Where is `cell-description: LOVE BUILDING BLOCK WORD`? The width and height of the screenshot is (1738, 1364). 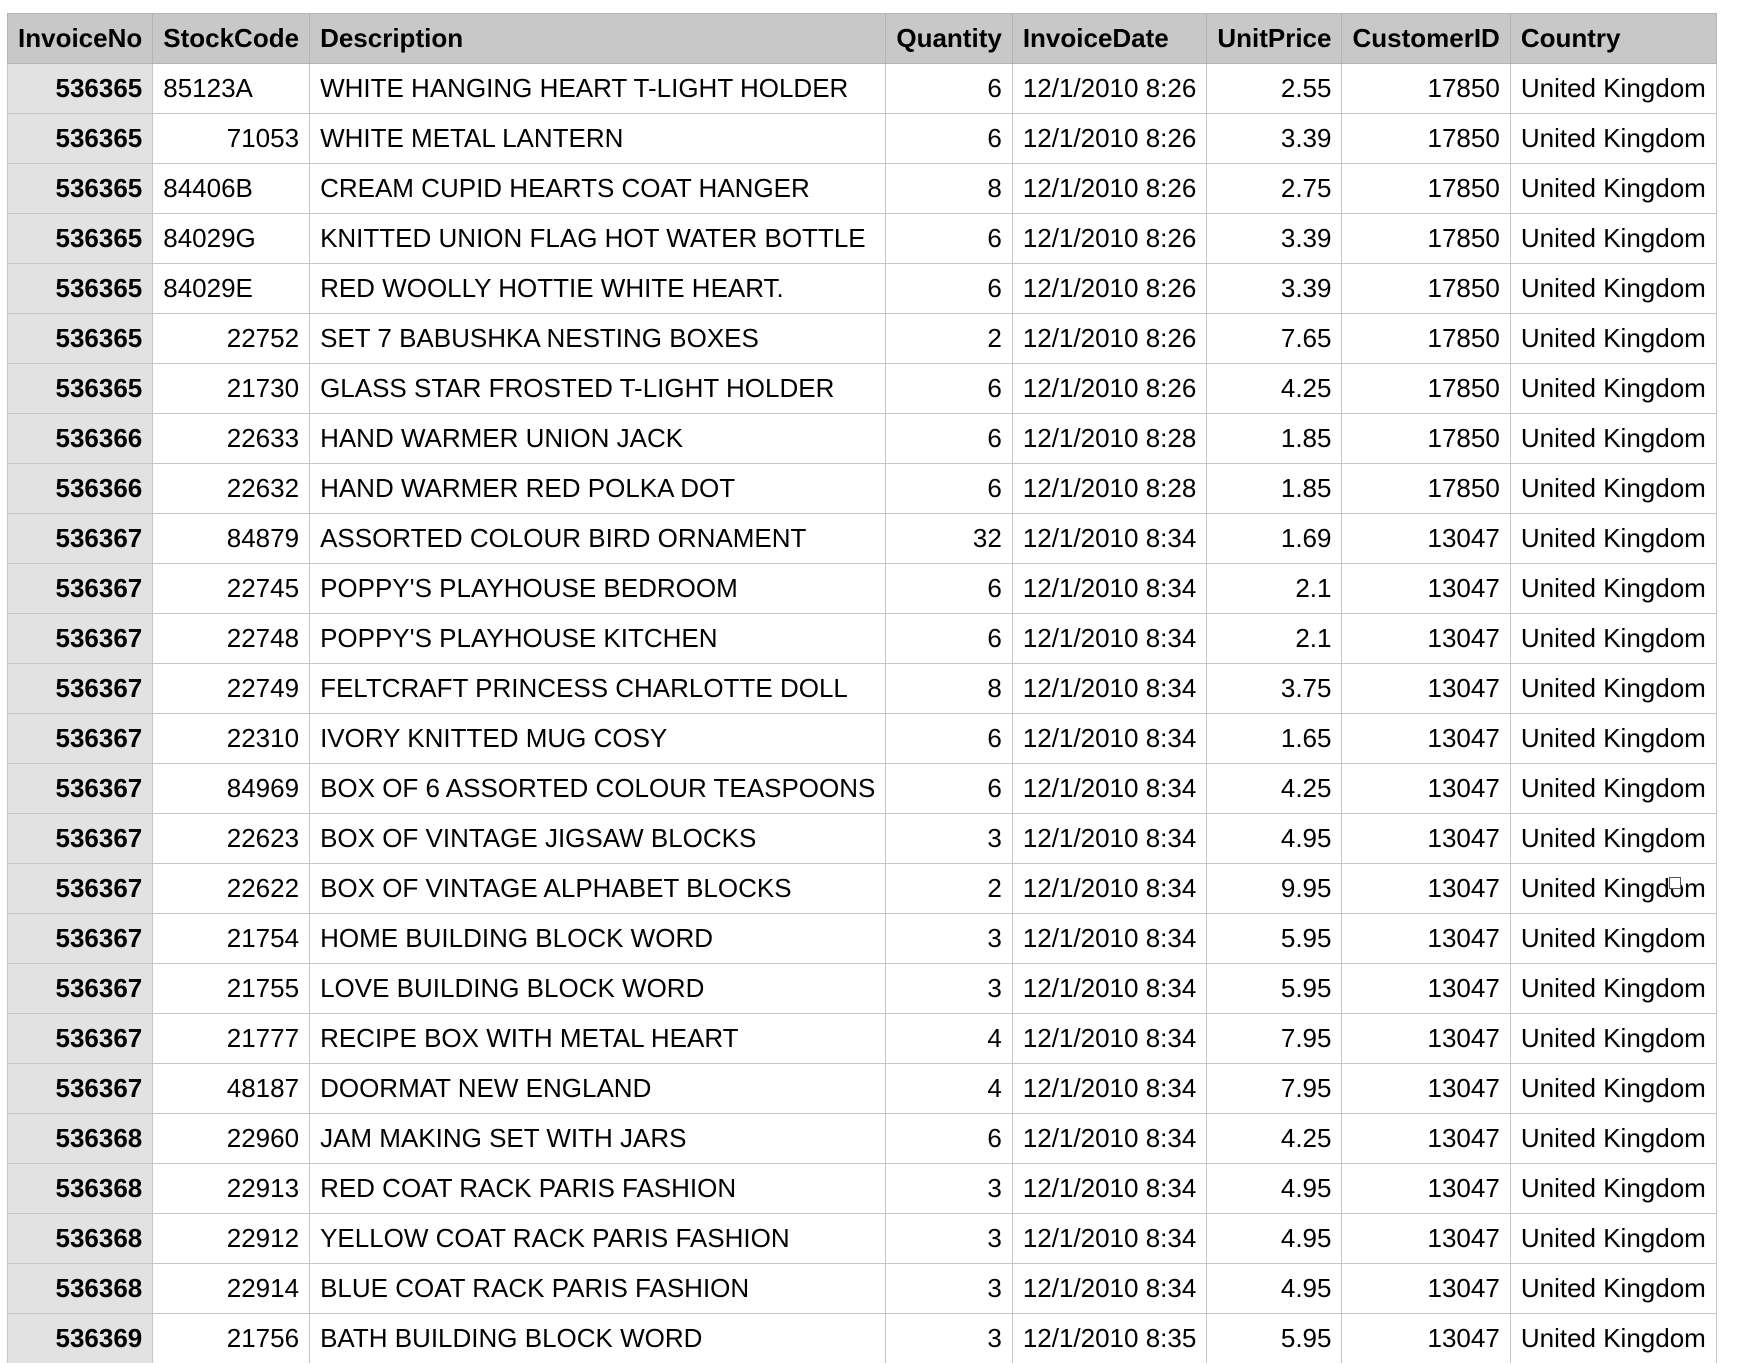 cell-description: LOVE BUILDING BLOCK WORD is located at coordinates (598, 988).